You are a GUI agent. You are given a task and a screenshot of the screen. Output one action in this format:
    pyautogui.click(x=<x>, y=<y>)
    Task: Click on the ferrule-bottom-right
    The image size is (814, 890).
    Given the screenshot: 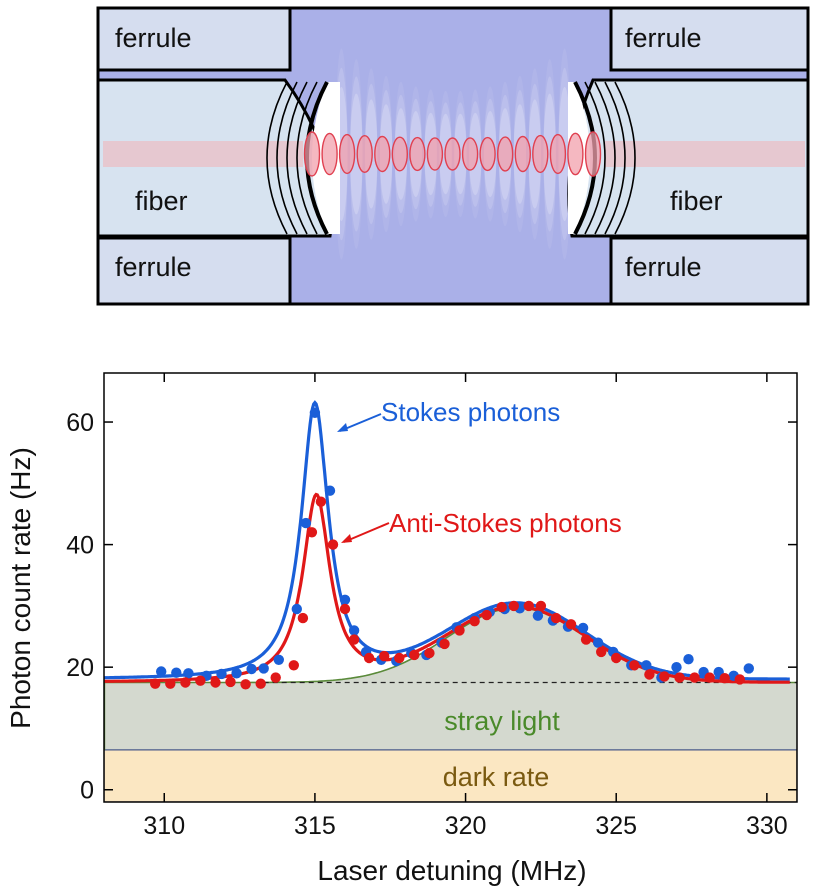 What is the action you would take?
    pyautogui.click(x=709, y=271)
    